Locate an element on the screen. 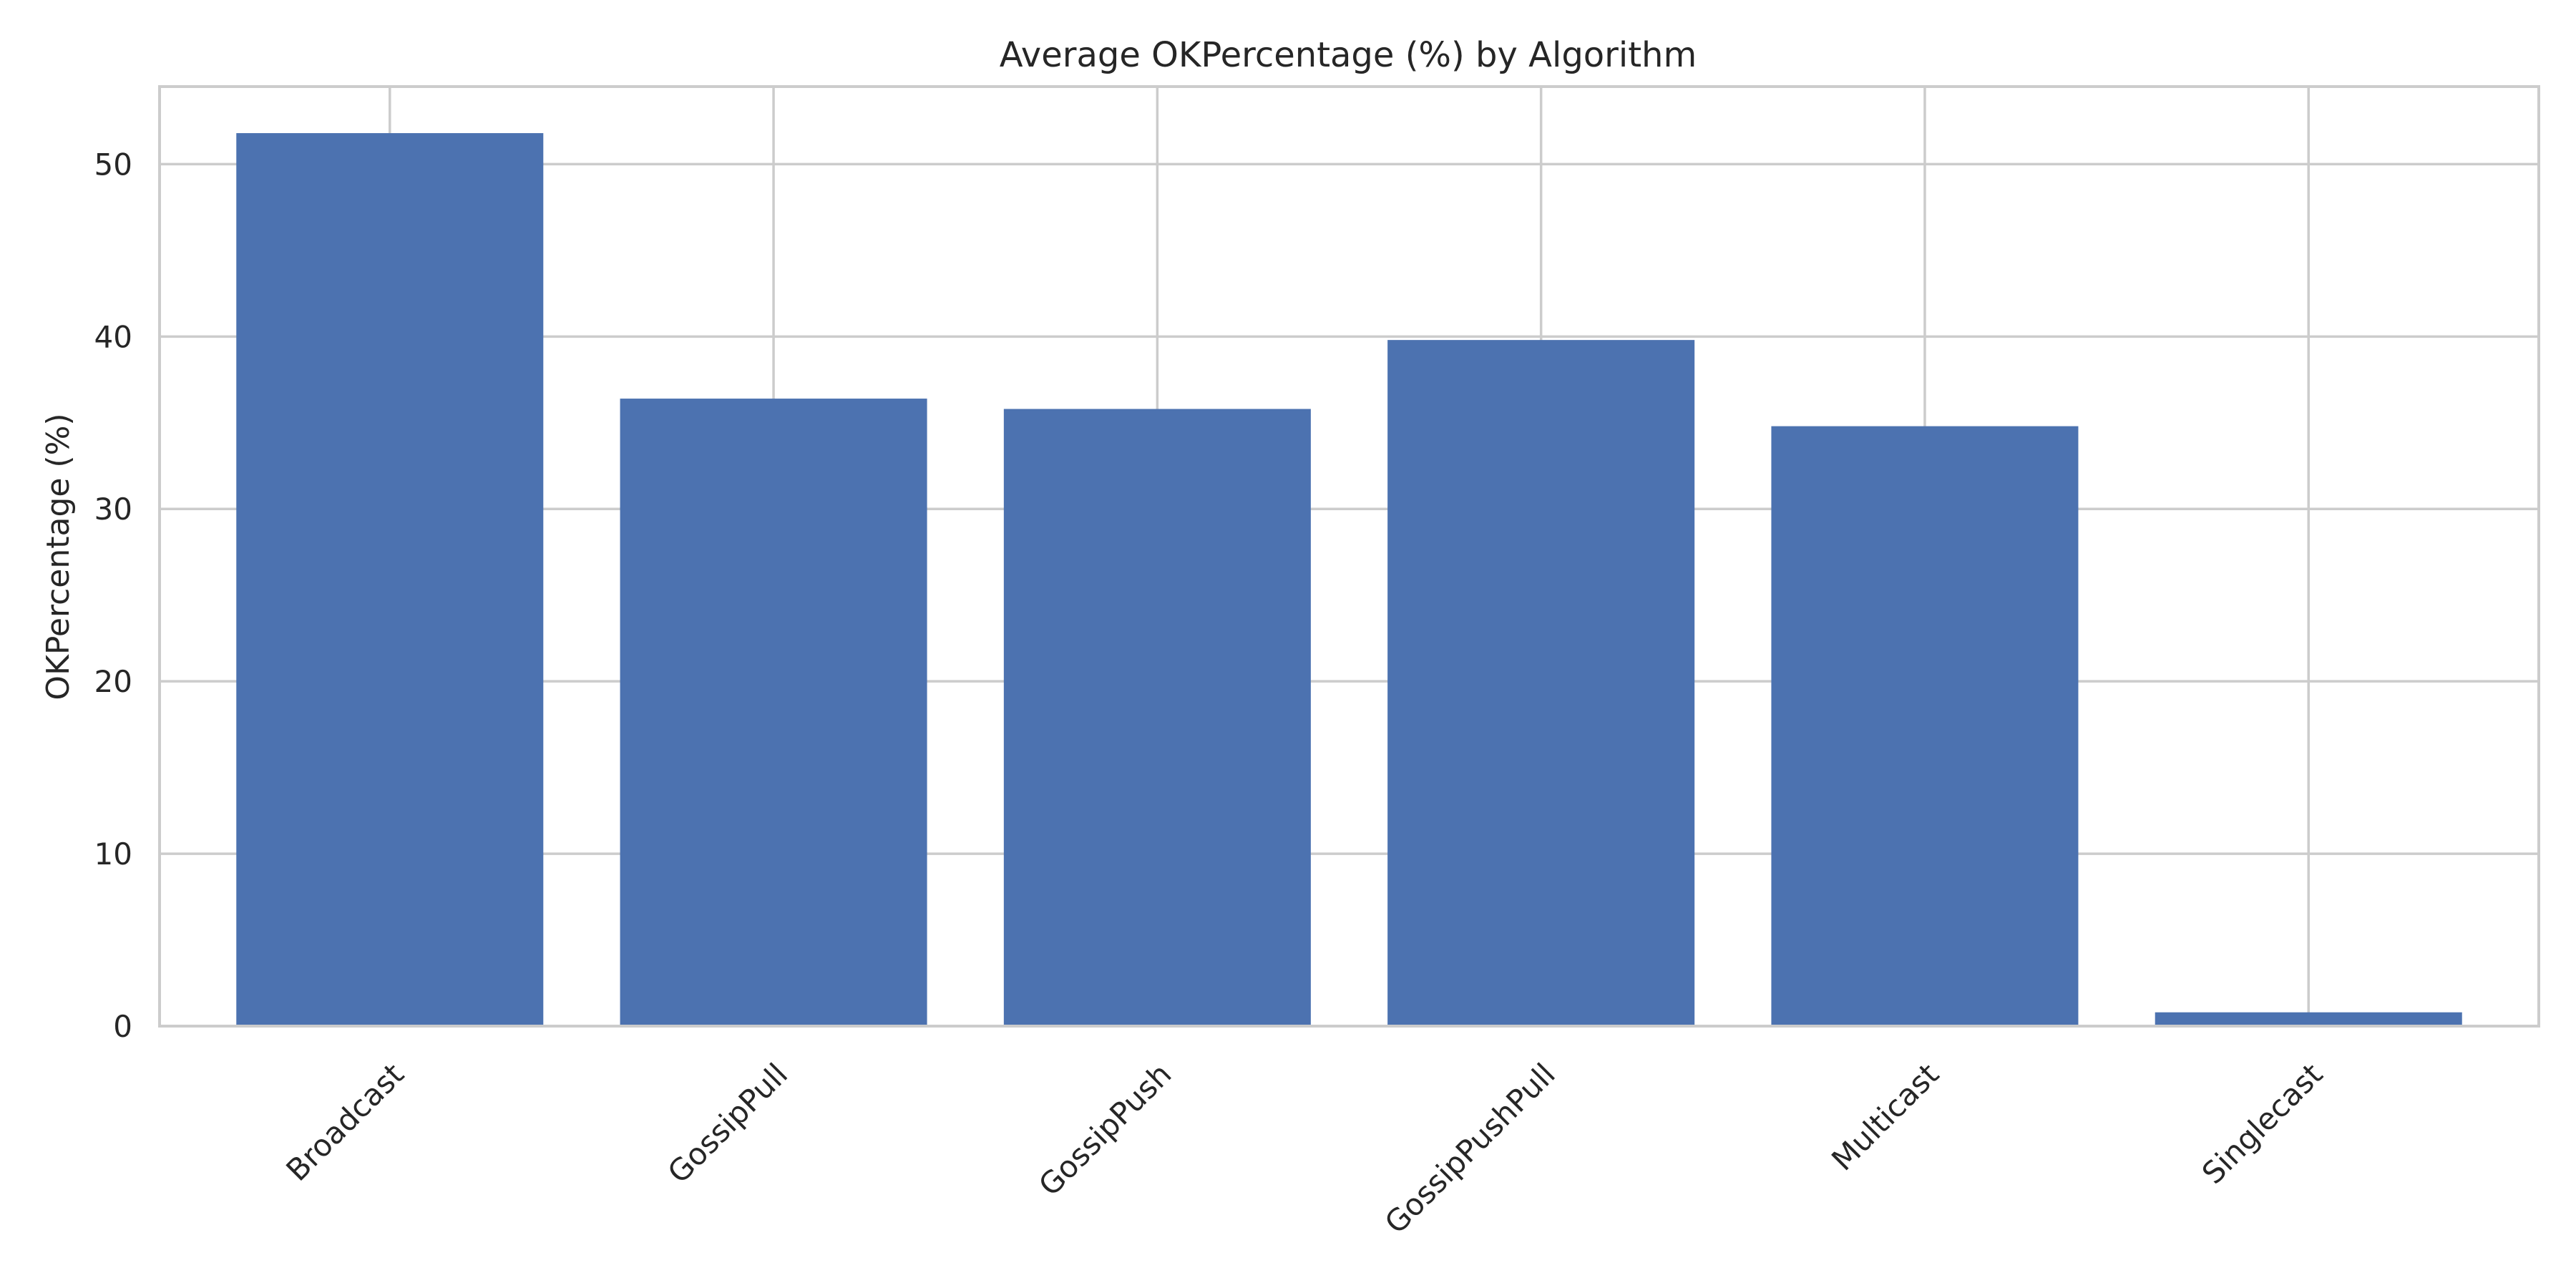 The width and height of the screenshot is (2576, 1288). chart-title: Average OKPercentage (%) by Algorithm is located at coordinates (1348, 55).